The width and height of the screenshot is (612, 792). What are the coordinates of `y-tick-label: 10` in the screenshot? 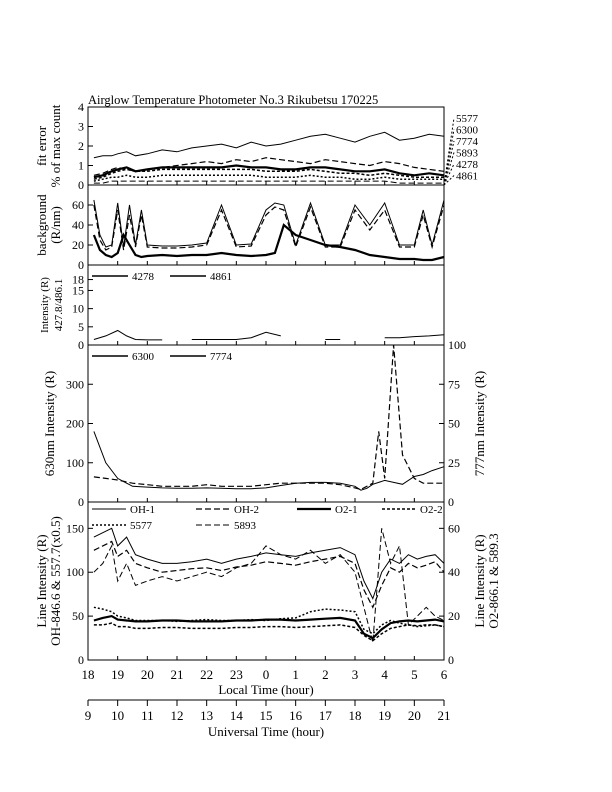 It's located at (78, 309).